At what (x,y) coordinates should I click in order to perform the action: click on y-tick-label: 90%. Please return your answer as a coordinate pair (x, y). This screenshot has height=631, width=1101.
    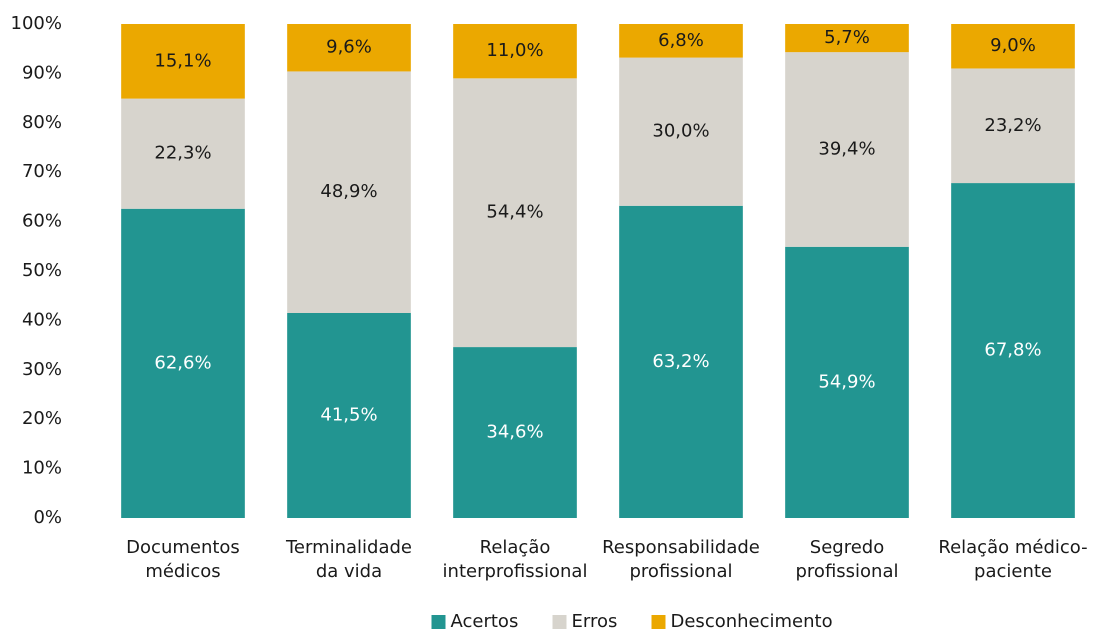
    Looking at the image, I should click on (42, 72).